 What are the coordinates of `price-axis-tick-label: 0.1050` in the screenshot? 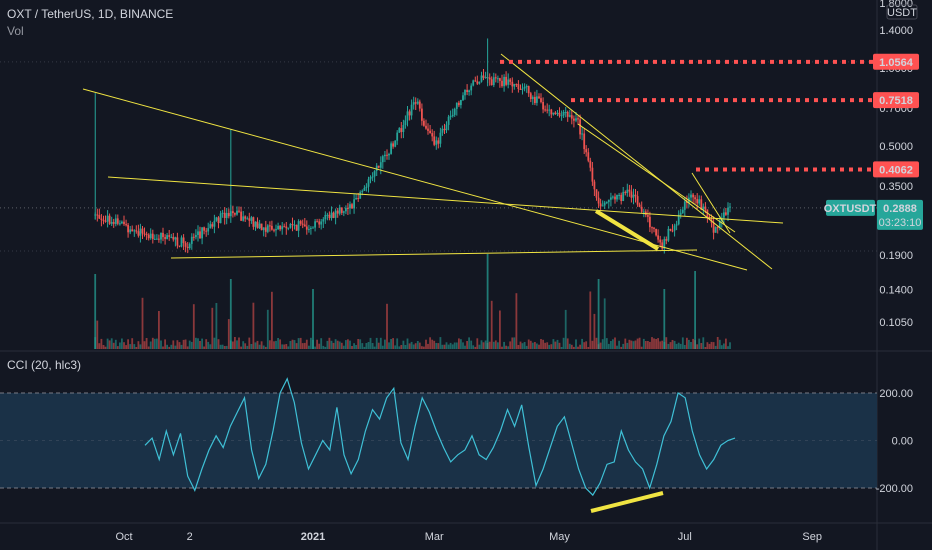 It's located at (896, 323).